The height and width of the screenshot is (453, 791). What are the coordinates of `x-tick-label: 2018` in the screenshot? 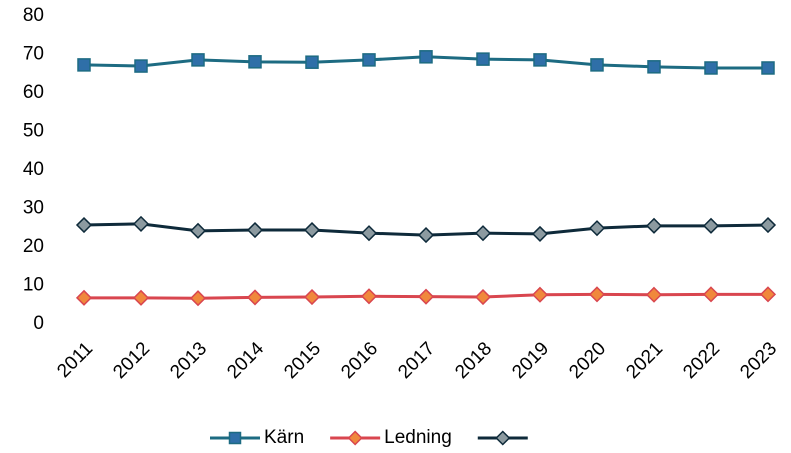 It's located at (473, 360).